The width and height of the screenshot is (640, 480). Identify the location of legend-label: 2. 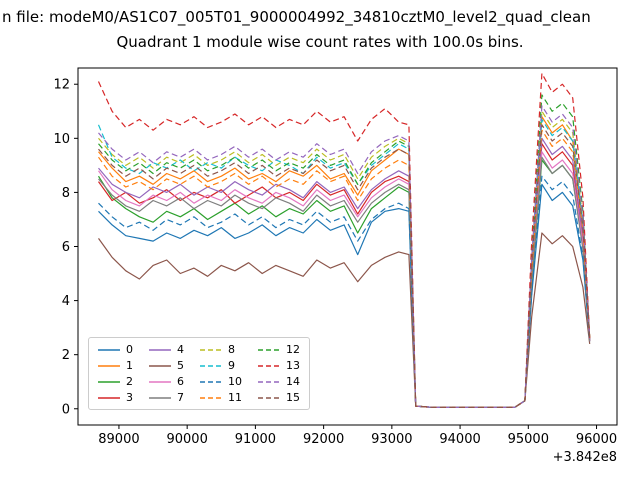
(129, 381).